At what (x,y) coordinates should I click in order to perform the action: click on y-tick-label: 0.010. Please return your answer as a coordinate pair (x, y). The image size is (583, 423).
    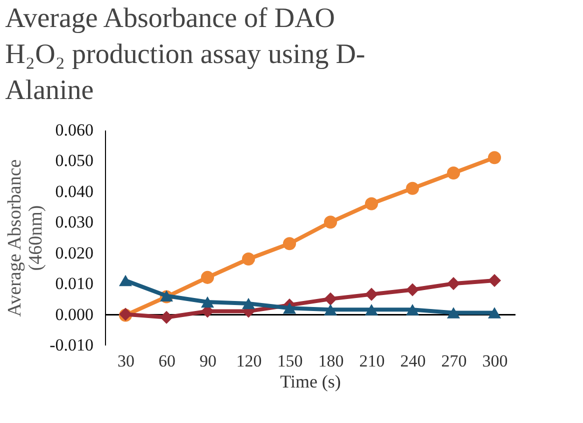
    Looking at the image, I should click on (74, 284).